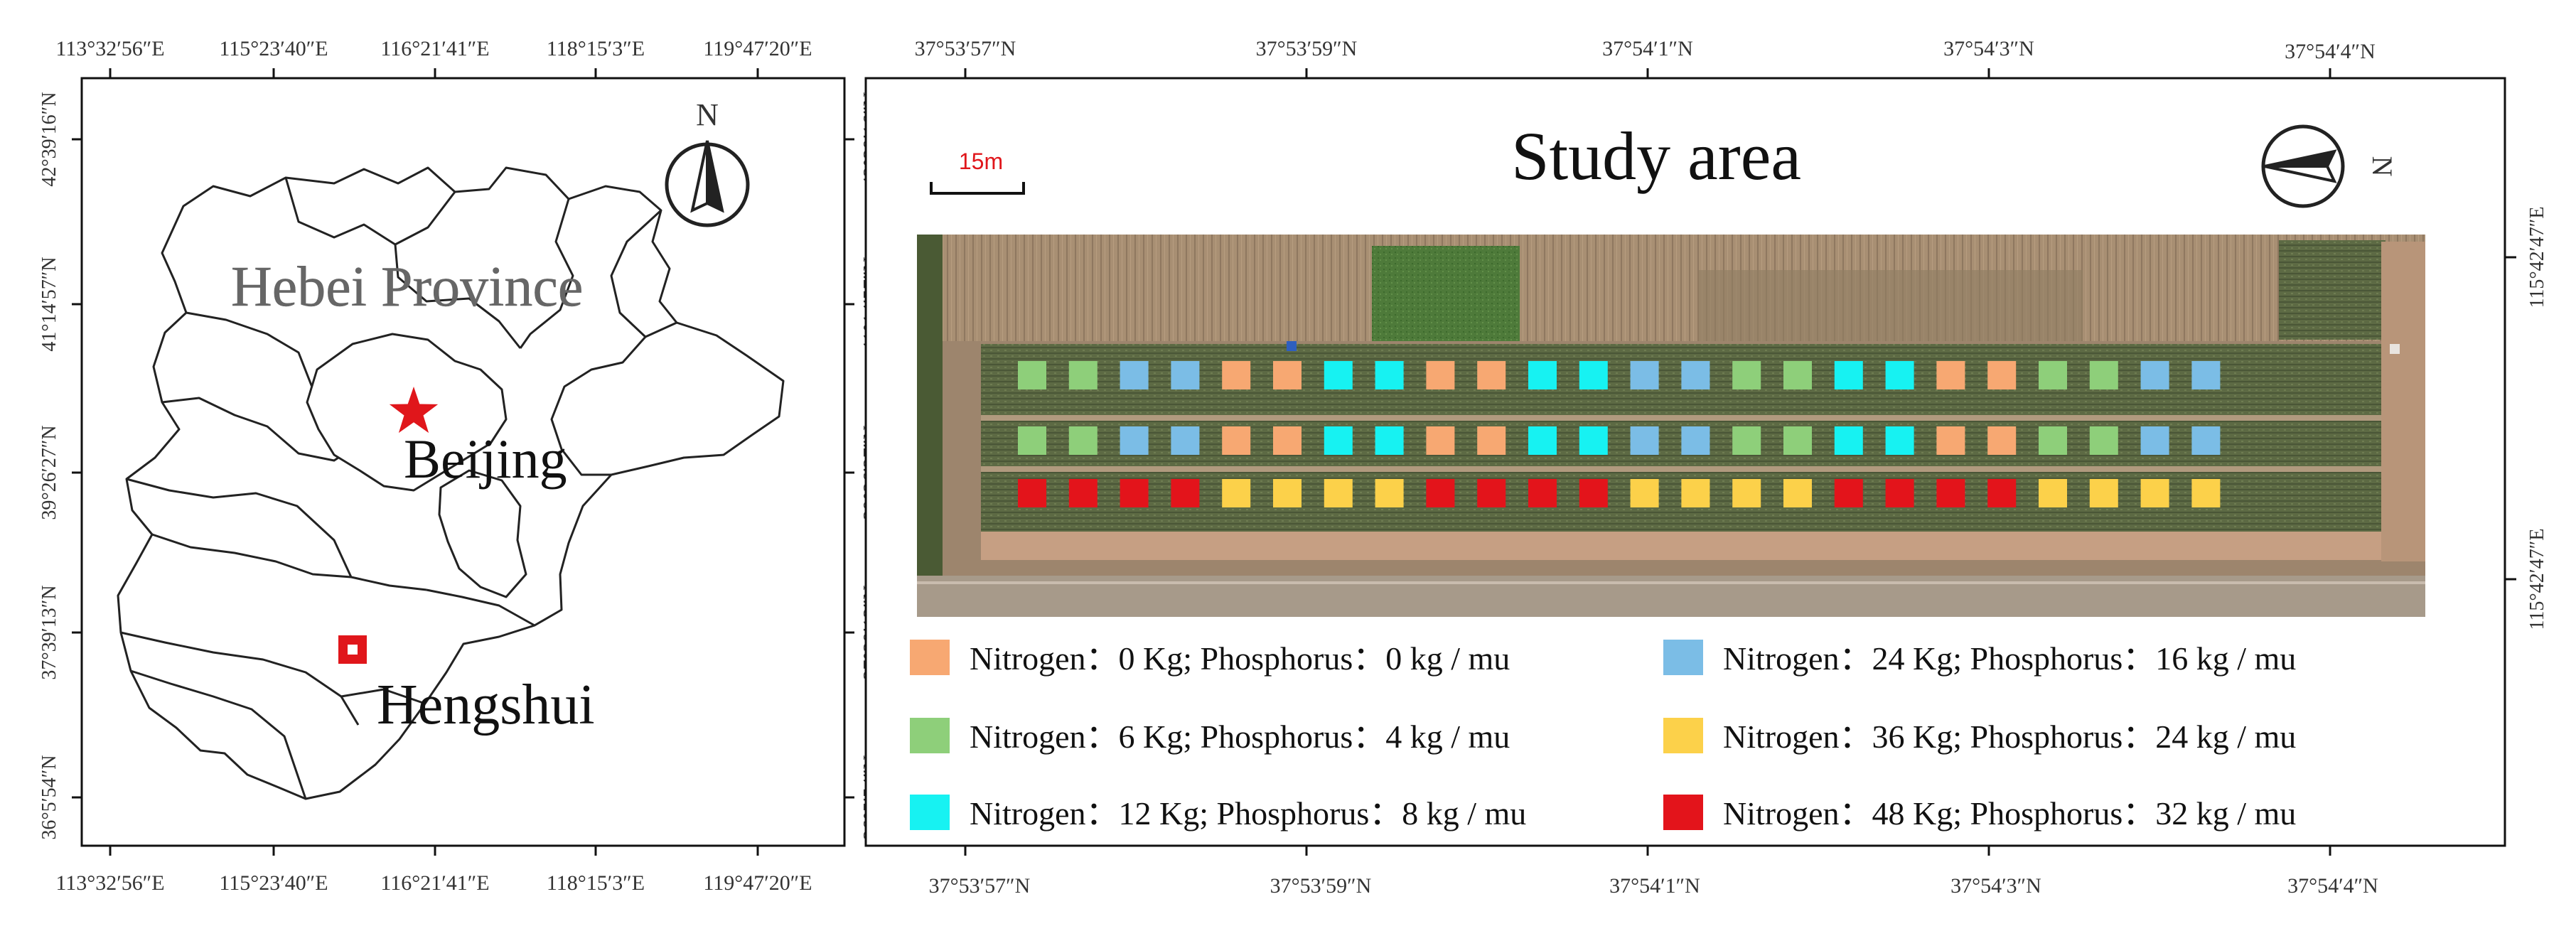 The image size is (2576, 931). I want to click on left-bottom-tick-label: 115°23′40″E, so click(273, 883).